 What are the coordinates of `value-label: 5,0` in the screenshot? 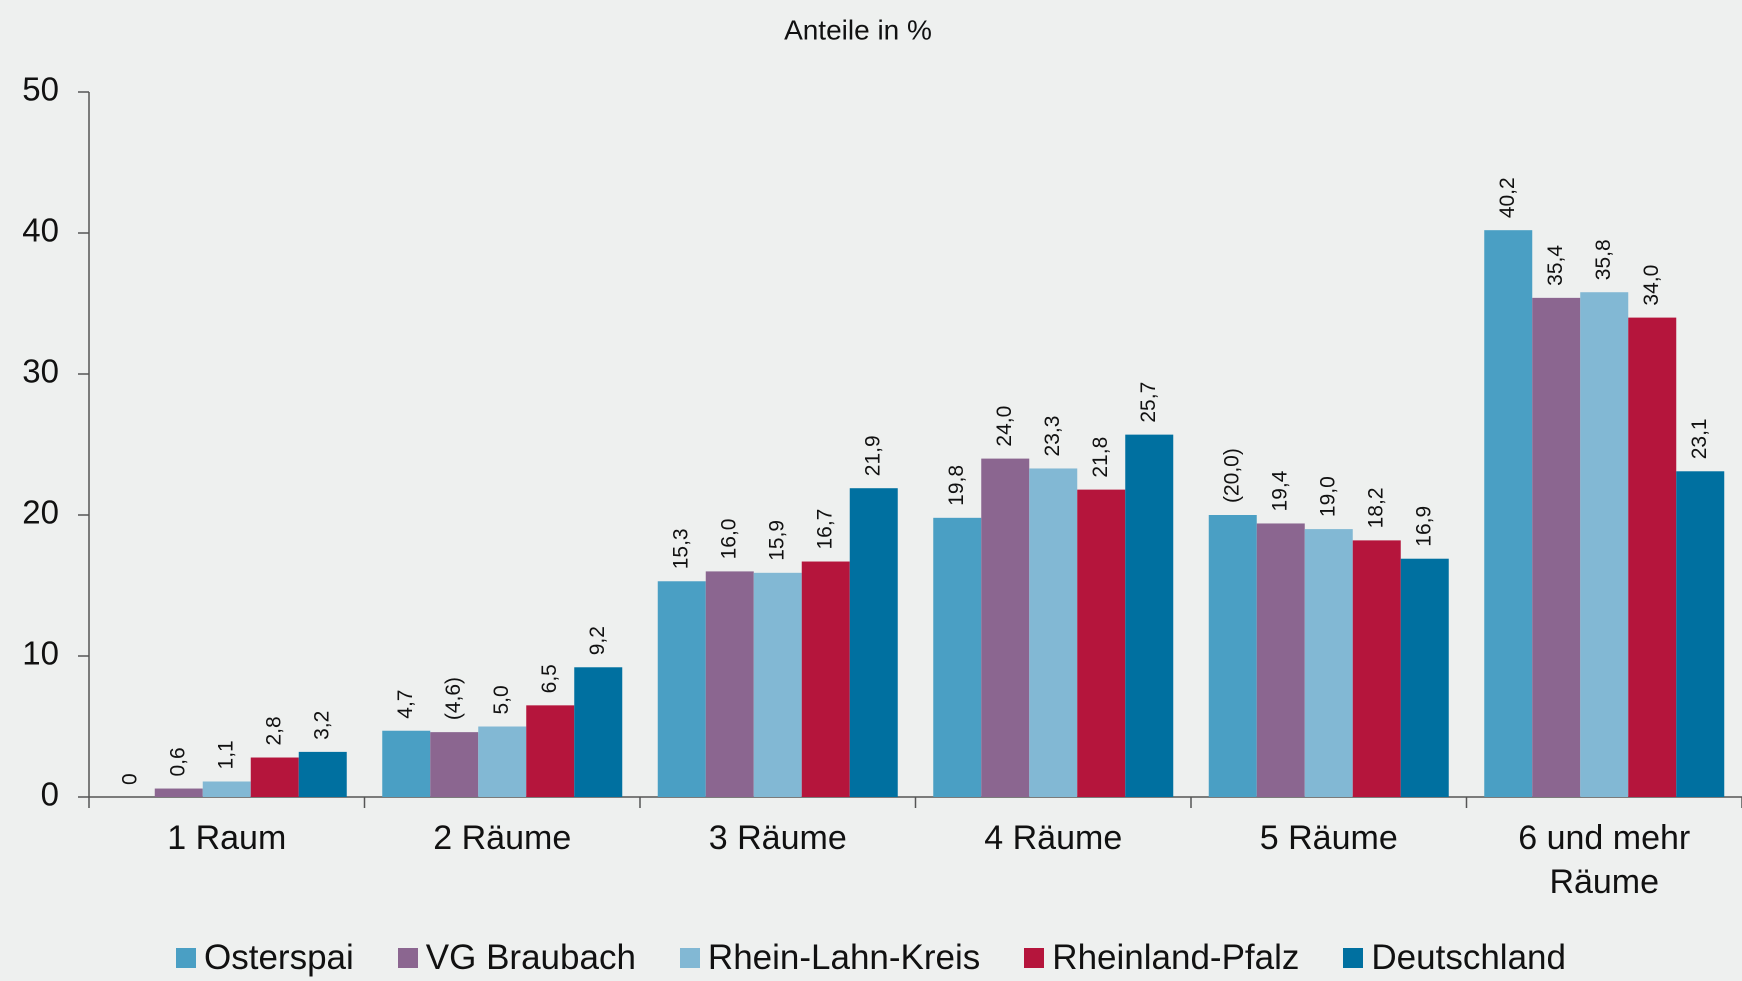 It's located at (501, 699).